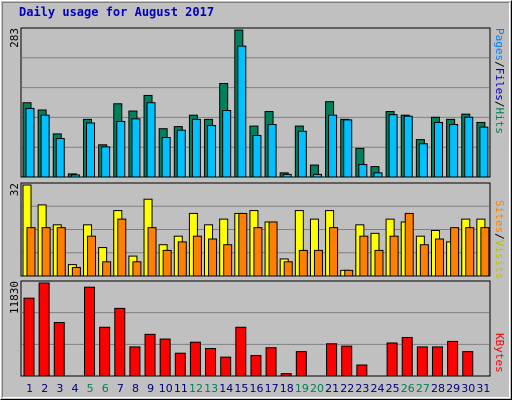  Describe the element at coordinates (117, 12) in the screenshot. I see `chart-title: Daily usage for August 2017` at that location.